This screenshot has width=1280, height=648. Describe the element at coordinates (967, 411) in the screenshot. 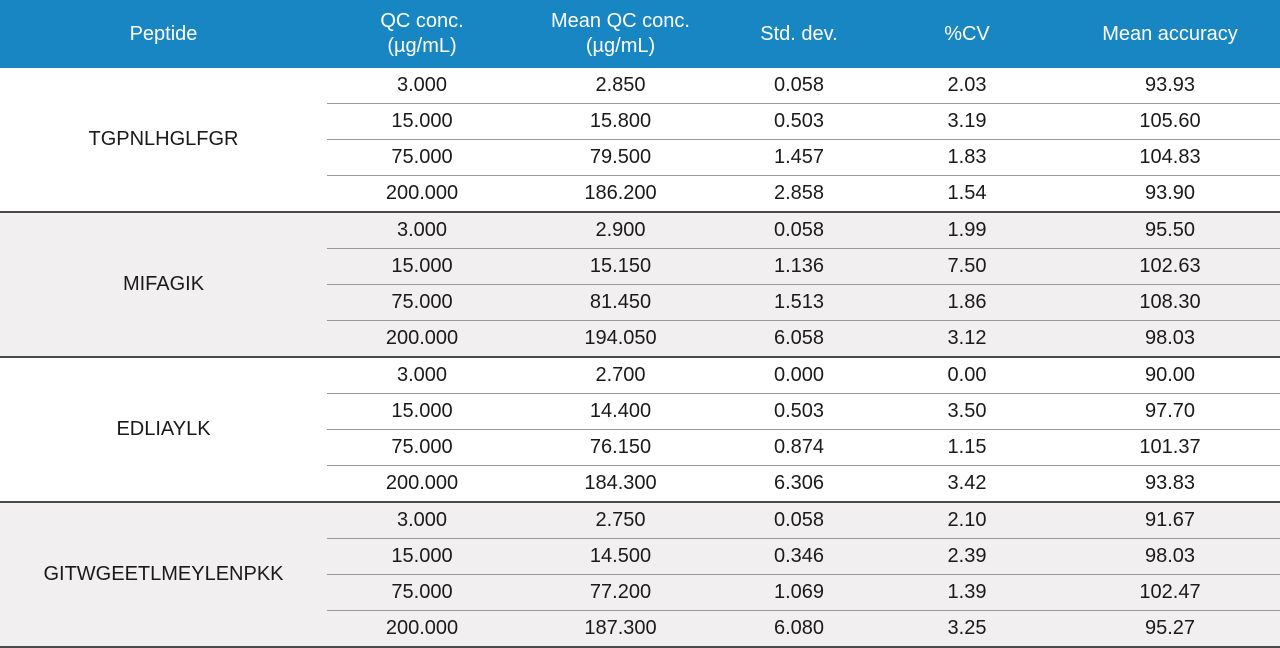

I see `cv-cell: 3.50` at that location.